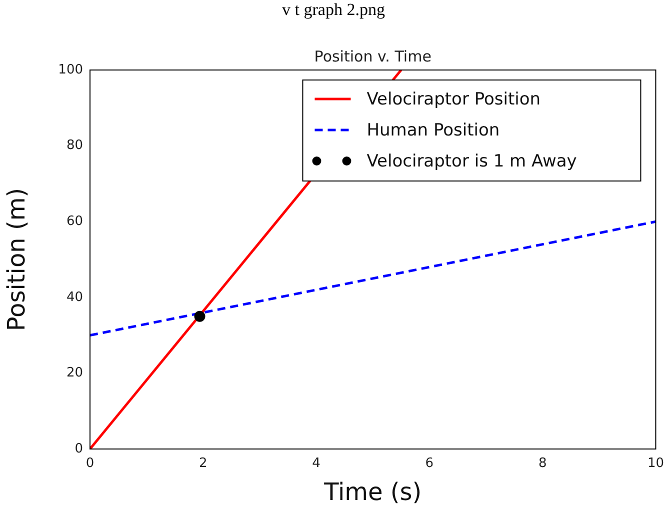  What do you see at coordinates (542, 464) in the screenshot?
I see `x-tick-label: 8` at bounding box center [542, 464].